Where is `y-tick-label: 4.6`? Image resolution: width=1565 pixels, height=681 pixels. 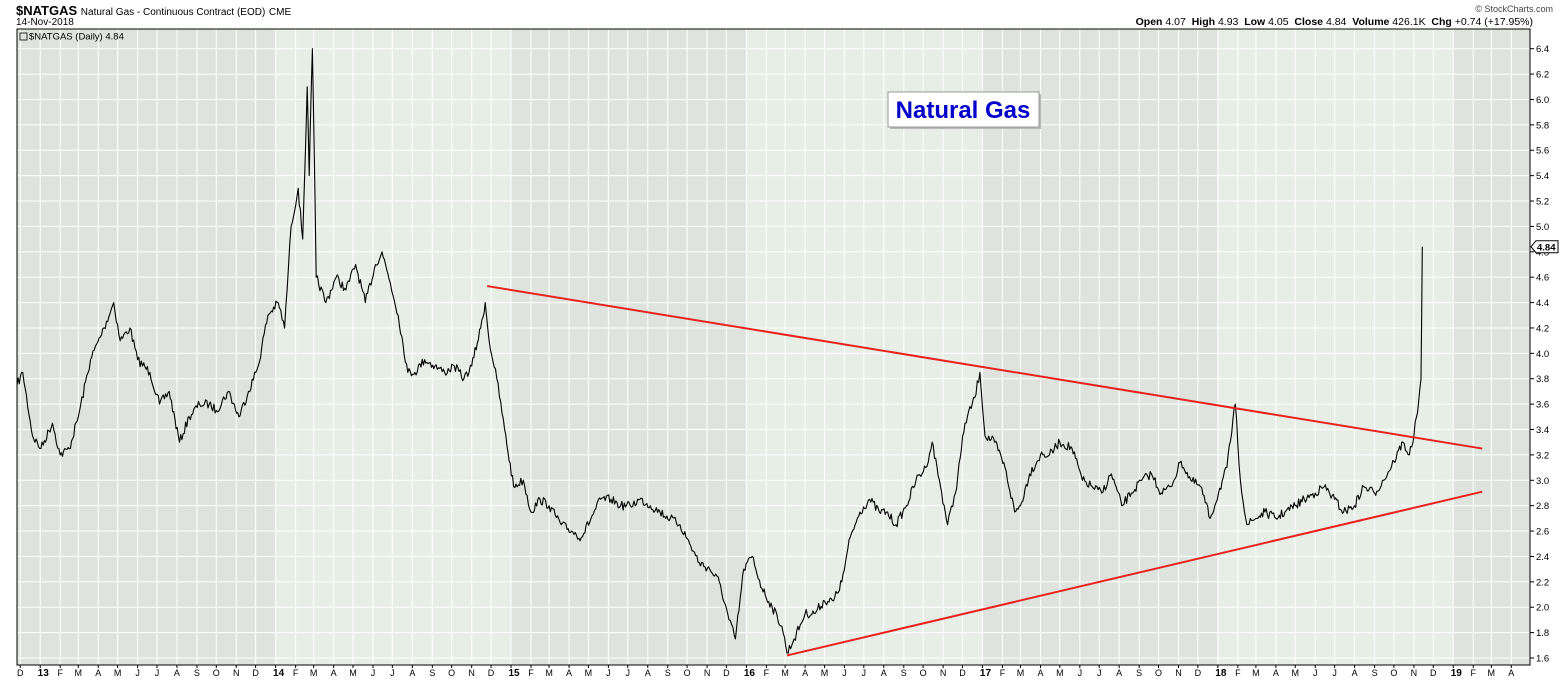 y-tick-label: 4.6 is located at coordinates (1542, 278).